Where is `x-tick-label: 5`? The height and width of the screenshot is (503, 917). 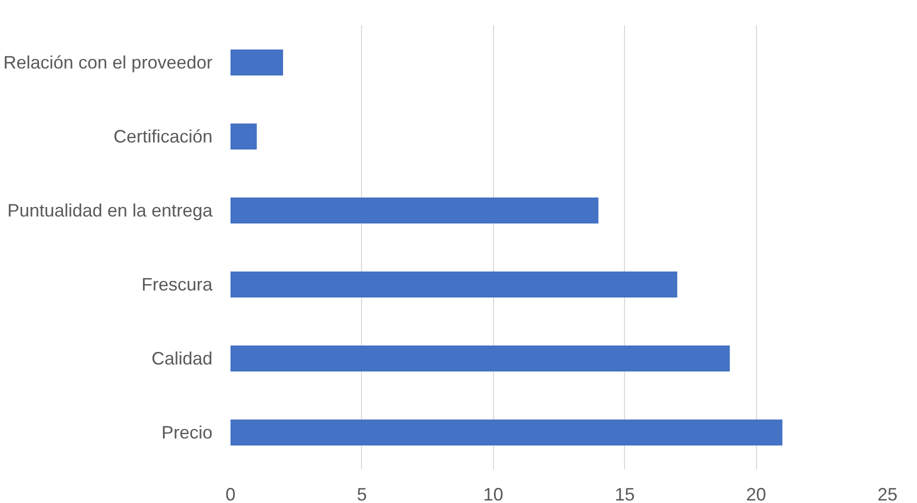
x-tick-label: 5 is located at coordinates (361, 493).